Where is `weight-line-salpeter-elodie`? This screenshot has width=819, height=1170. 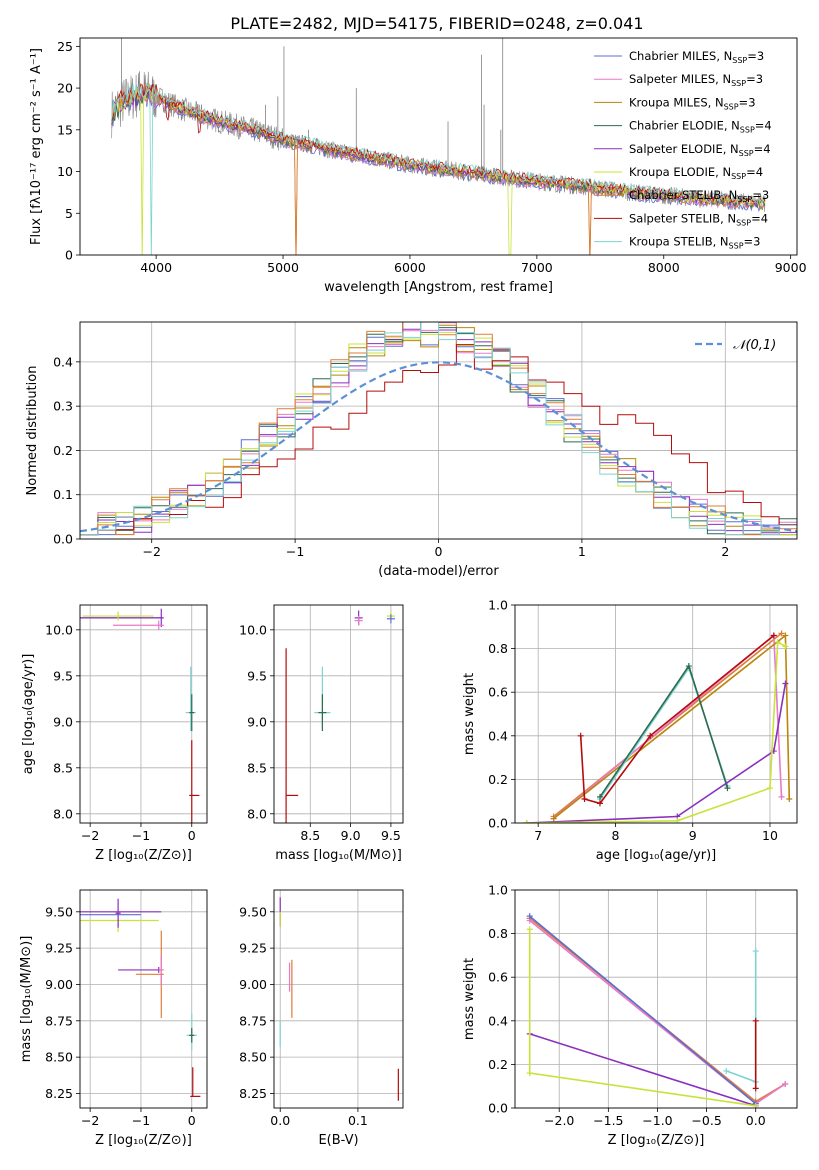
weight-line-salpeter-elodie is located at coordinates (642, 1070).